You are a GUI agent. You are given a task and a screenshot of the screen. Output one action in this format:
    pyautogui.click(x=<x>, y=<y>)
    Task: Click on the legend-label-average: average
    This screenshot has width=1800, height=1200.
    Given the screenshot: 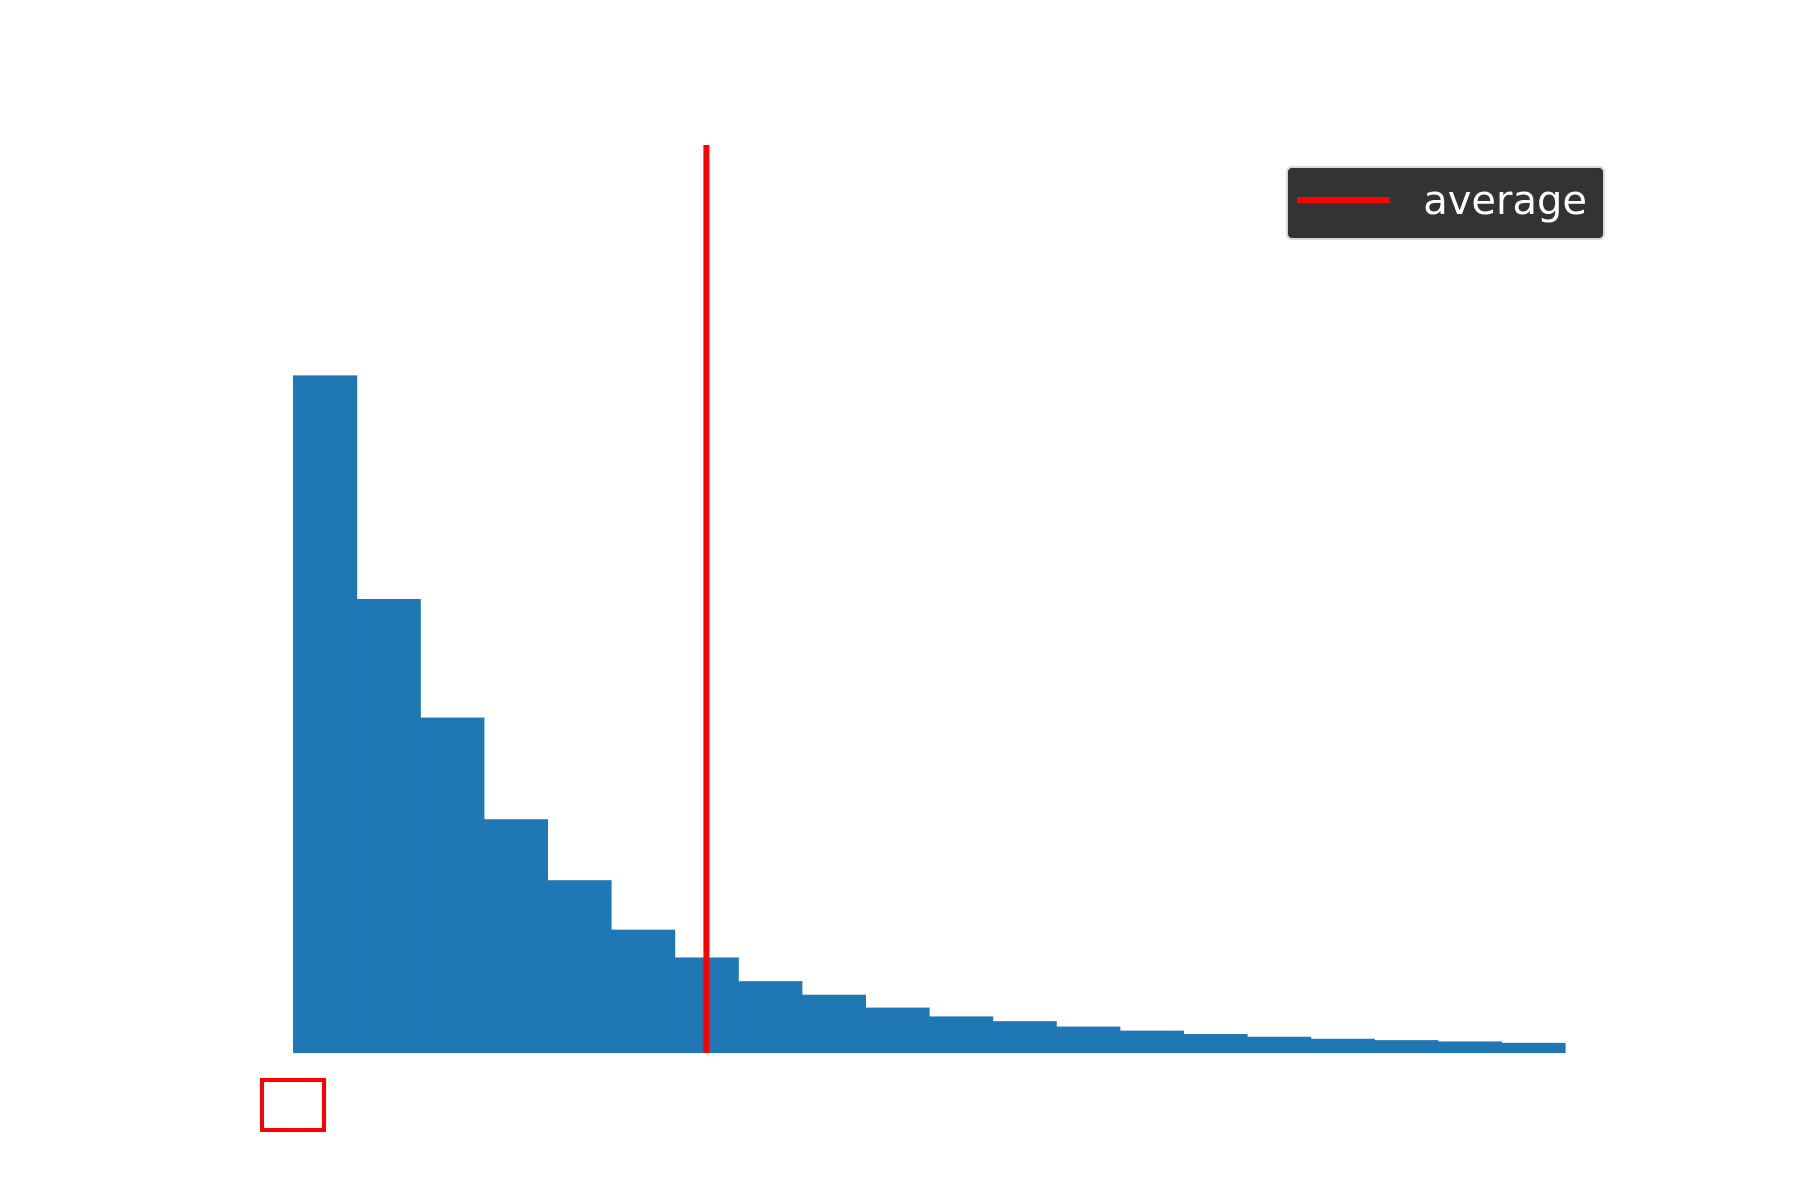 What is the action you would take?
    pyautogui.click(x=1505, y=201)
    